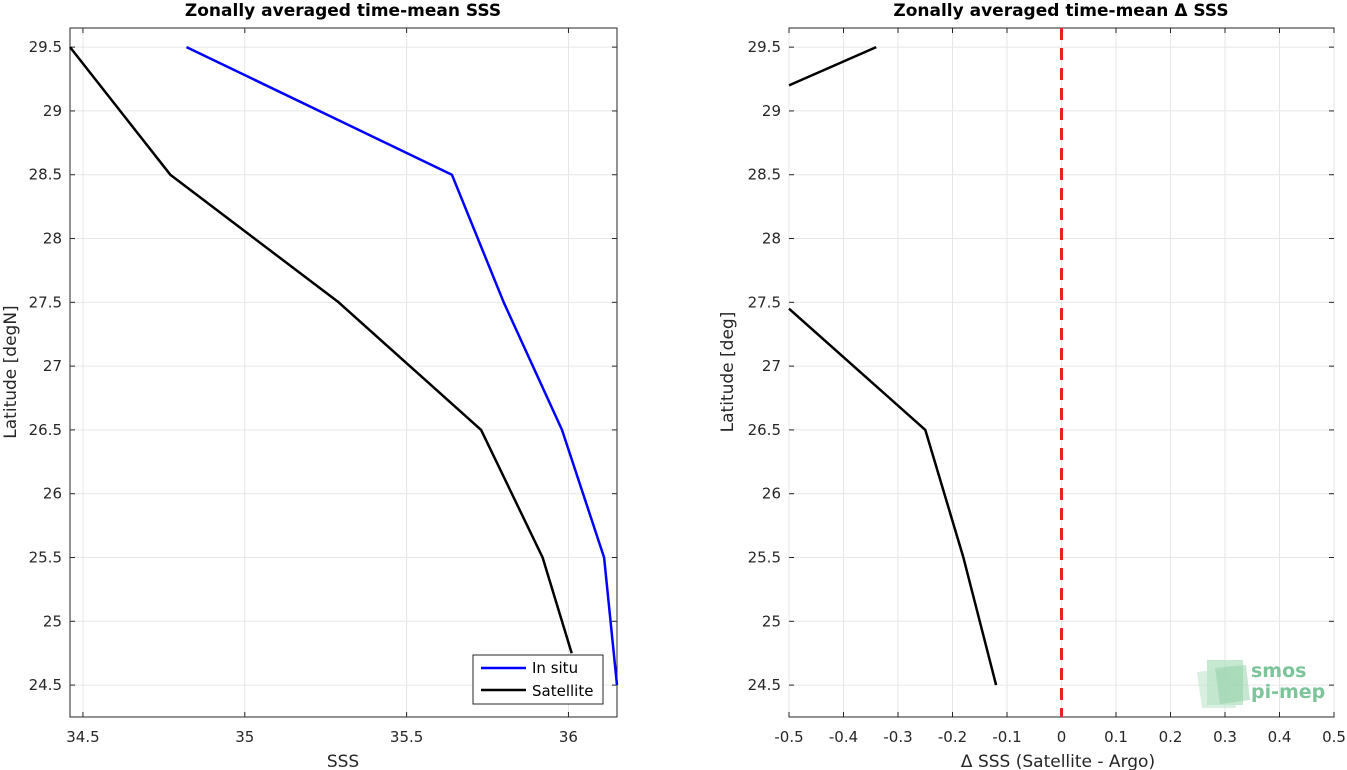  Describe the element at coordinates (897, 737) in the screenshot. I see `x-tick-label: -0.3` at that location.